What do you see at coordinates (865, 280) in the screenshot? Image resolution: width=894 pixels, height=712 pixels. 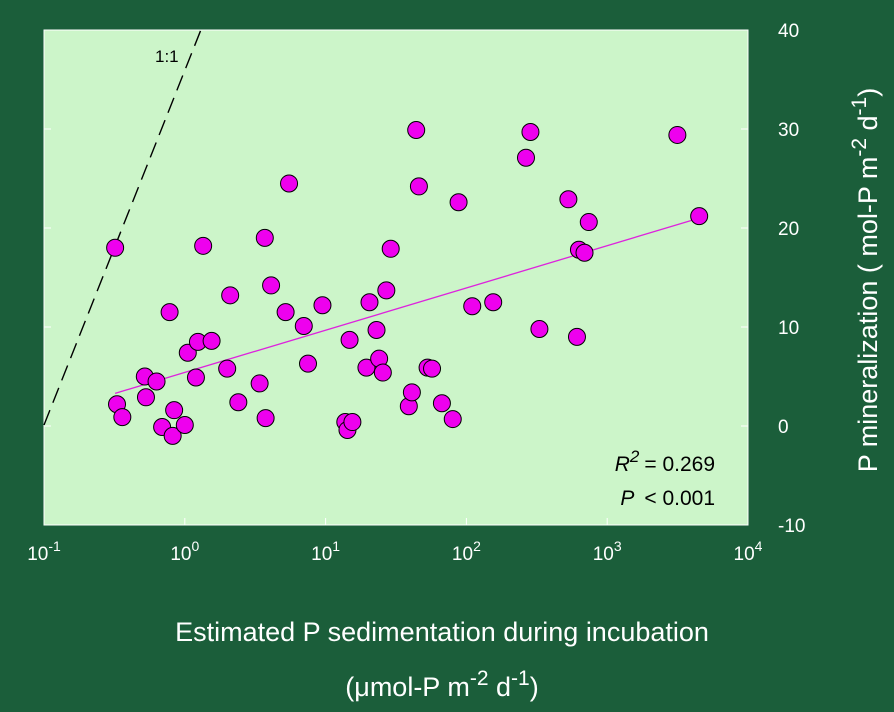 I see `y-axis-title: P mineralization ( mol-P m-2 d-1)` at bounding box center [865, 280].